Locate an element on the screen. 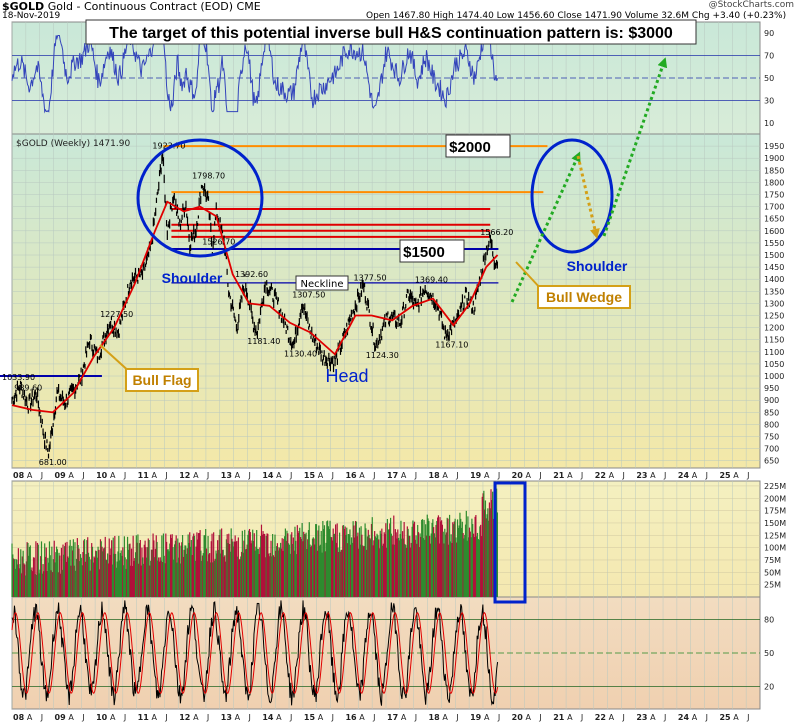 The image size is (800, 724). x-tick-label-bottom: 11 is located at coordinates (144, 717).